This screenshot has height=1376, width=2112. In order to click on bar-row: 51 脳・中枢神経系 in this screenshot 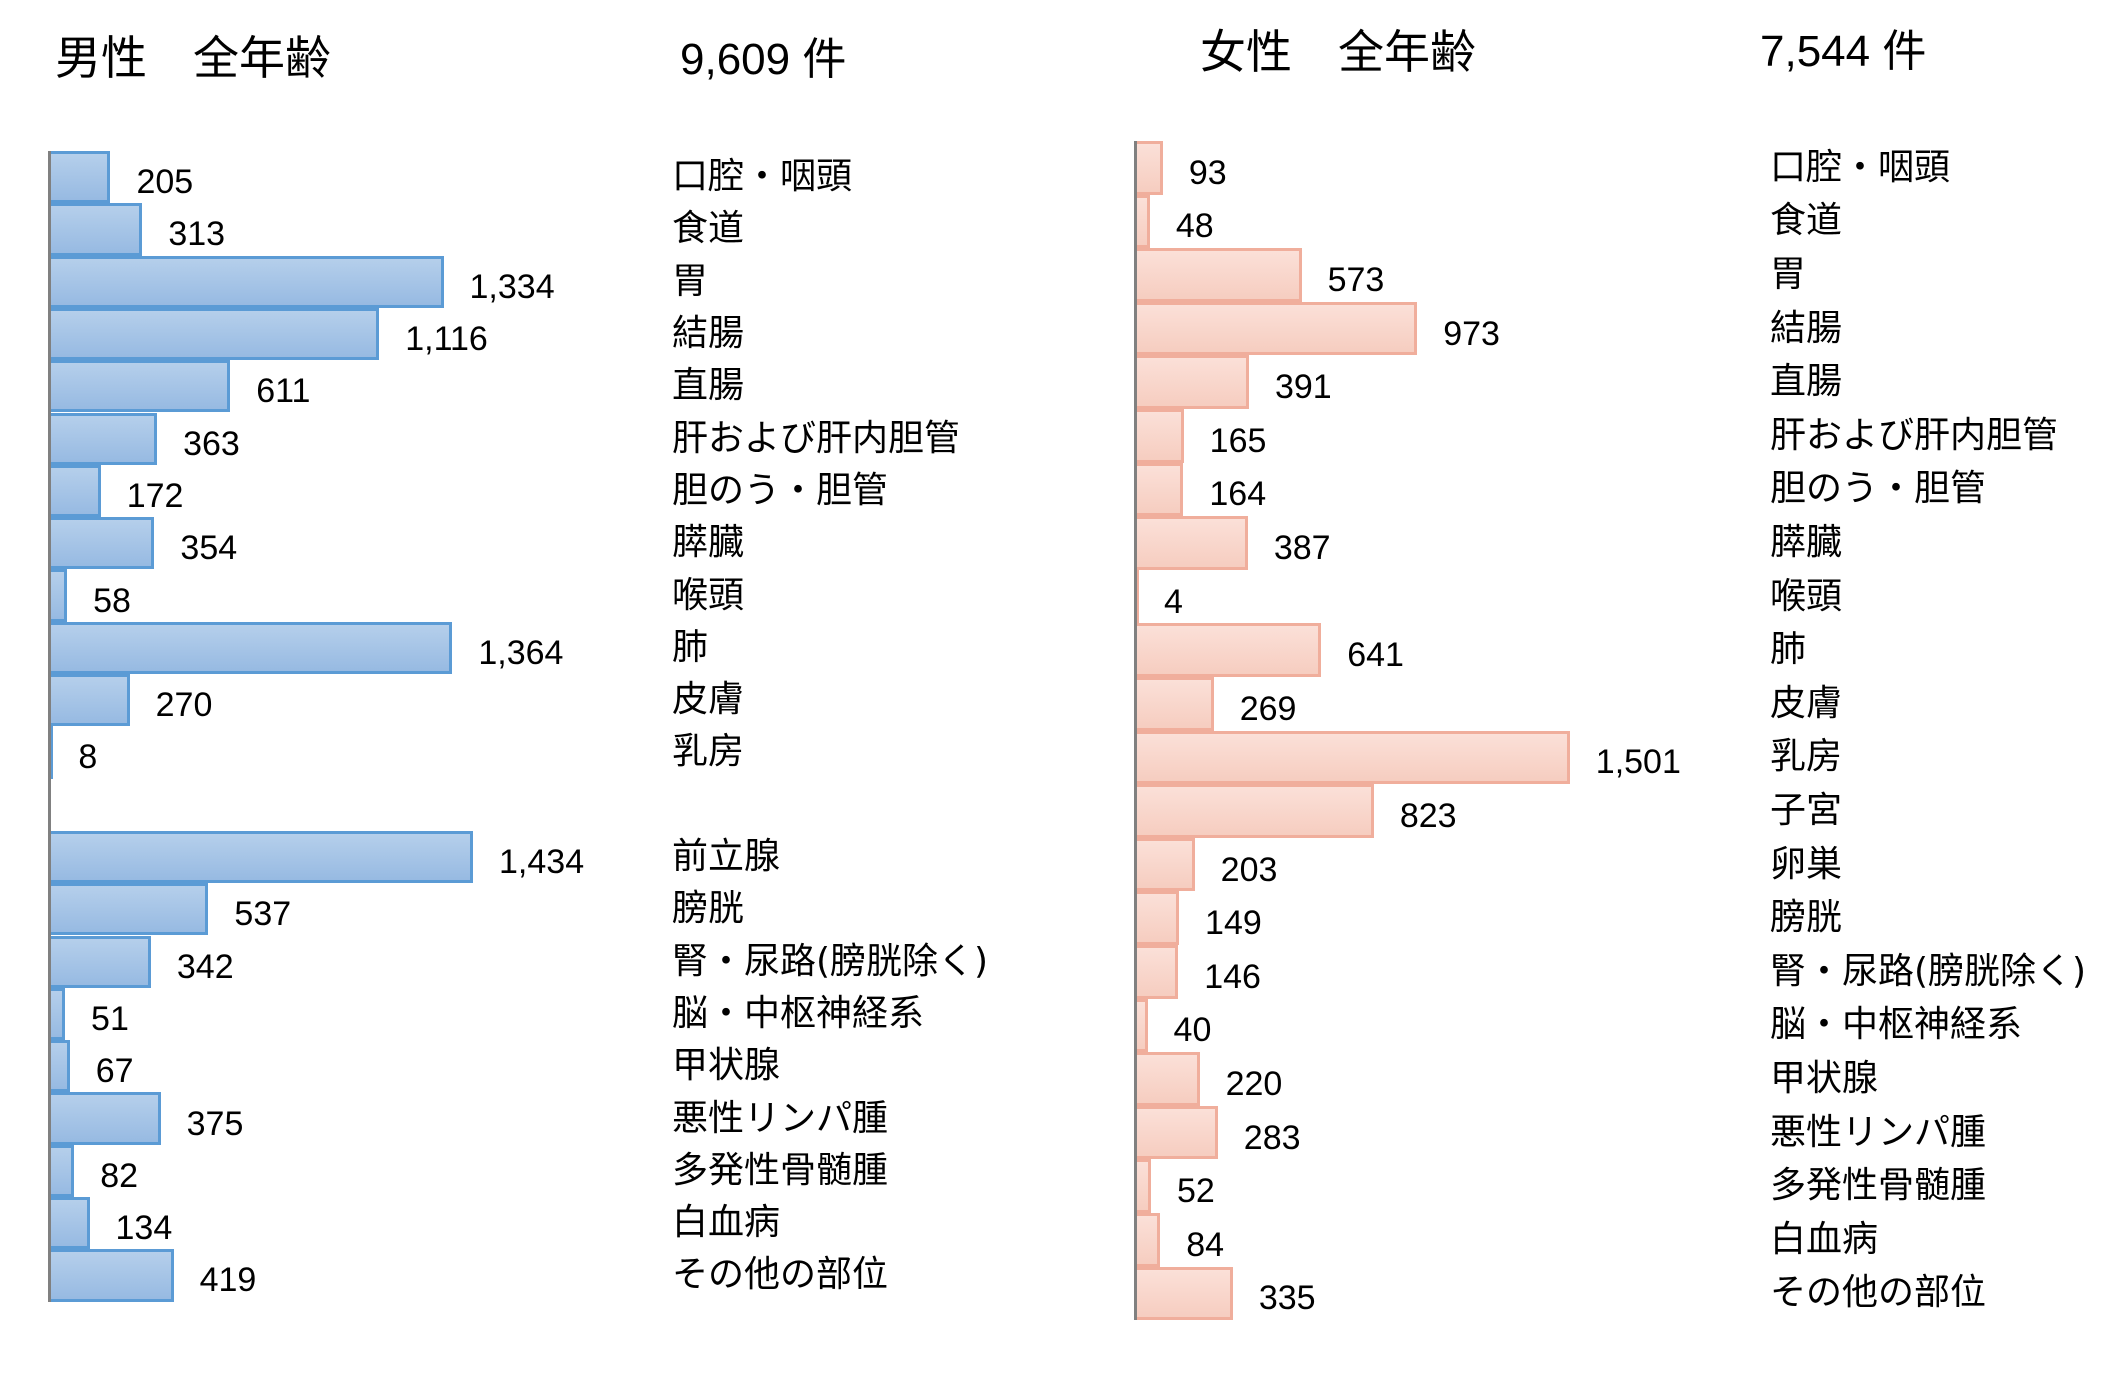, I will do `click(550, 1014)`.